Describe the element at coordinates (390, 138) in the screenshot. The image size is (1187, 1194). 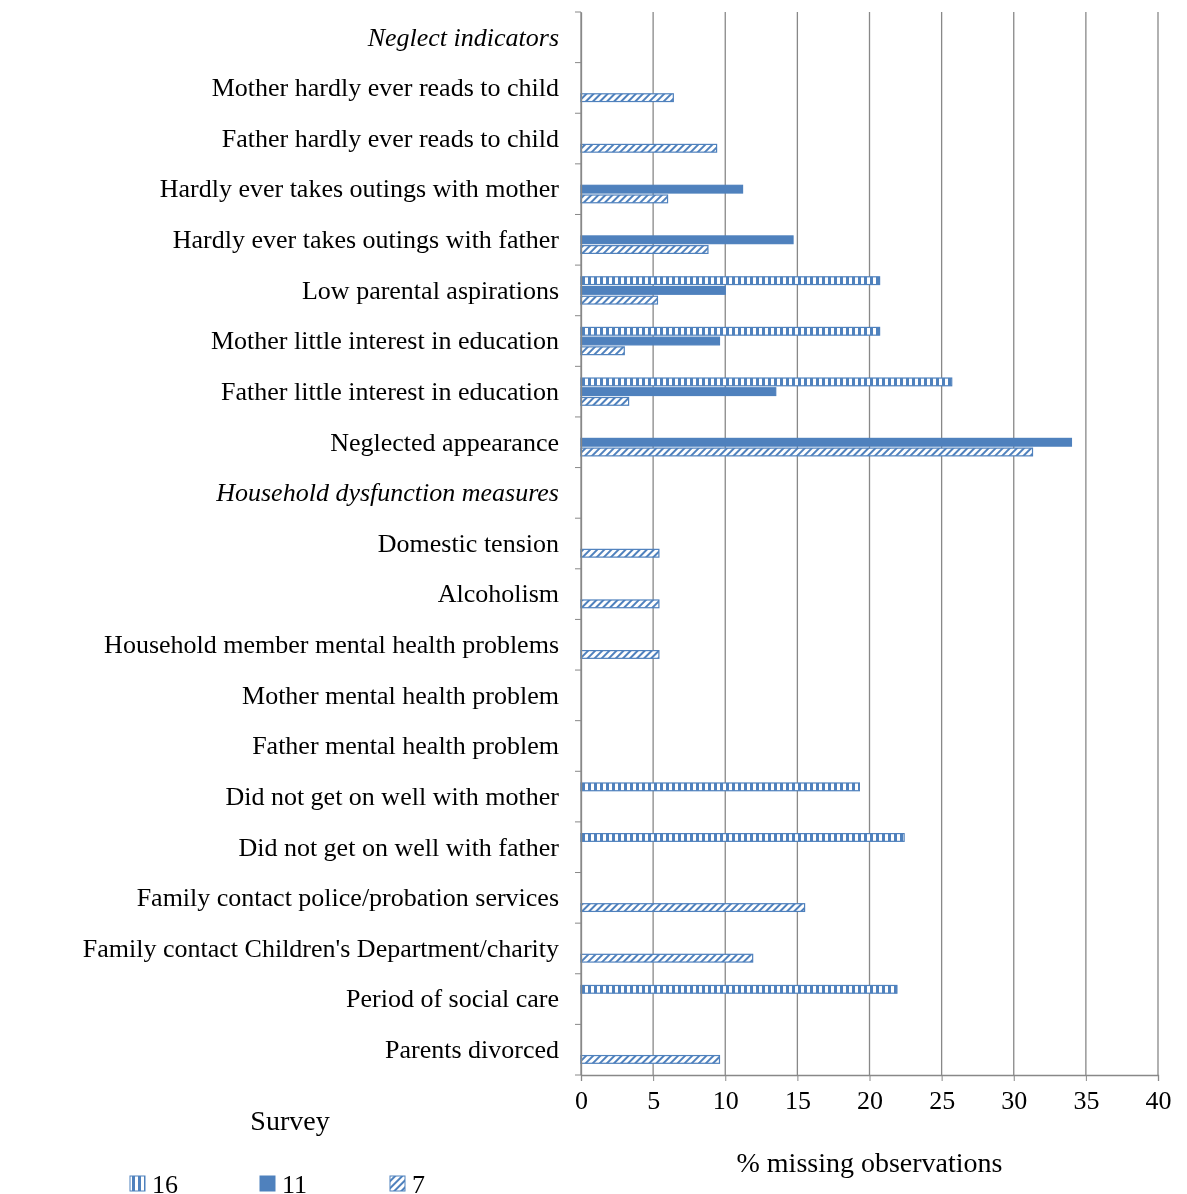
I see `y-tick-label: Father hardly ever reads to child` at that location.